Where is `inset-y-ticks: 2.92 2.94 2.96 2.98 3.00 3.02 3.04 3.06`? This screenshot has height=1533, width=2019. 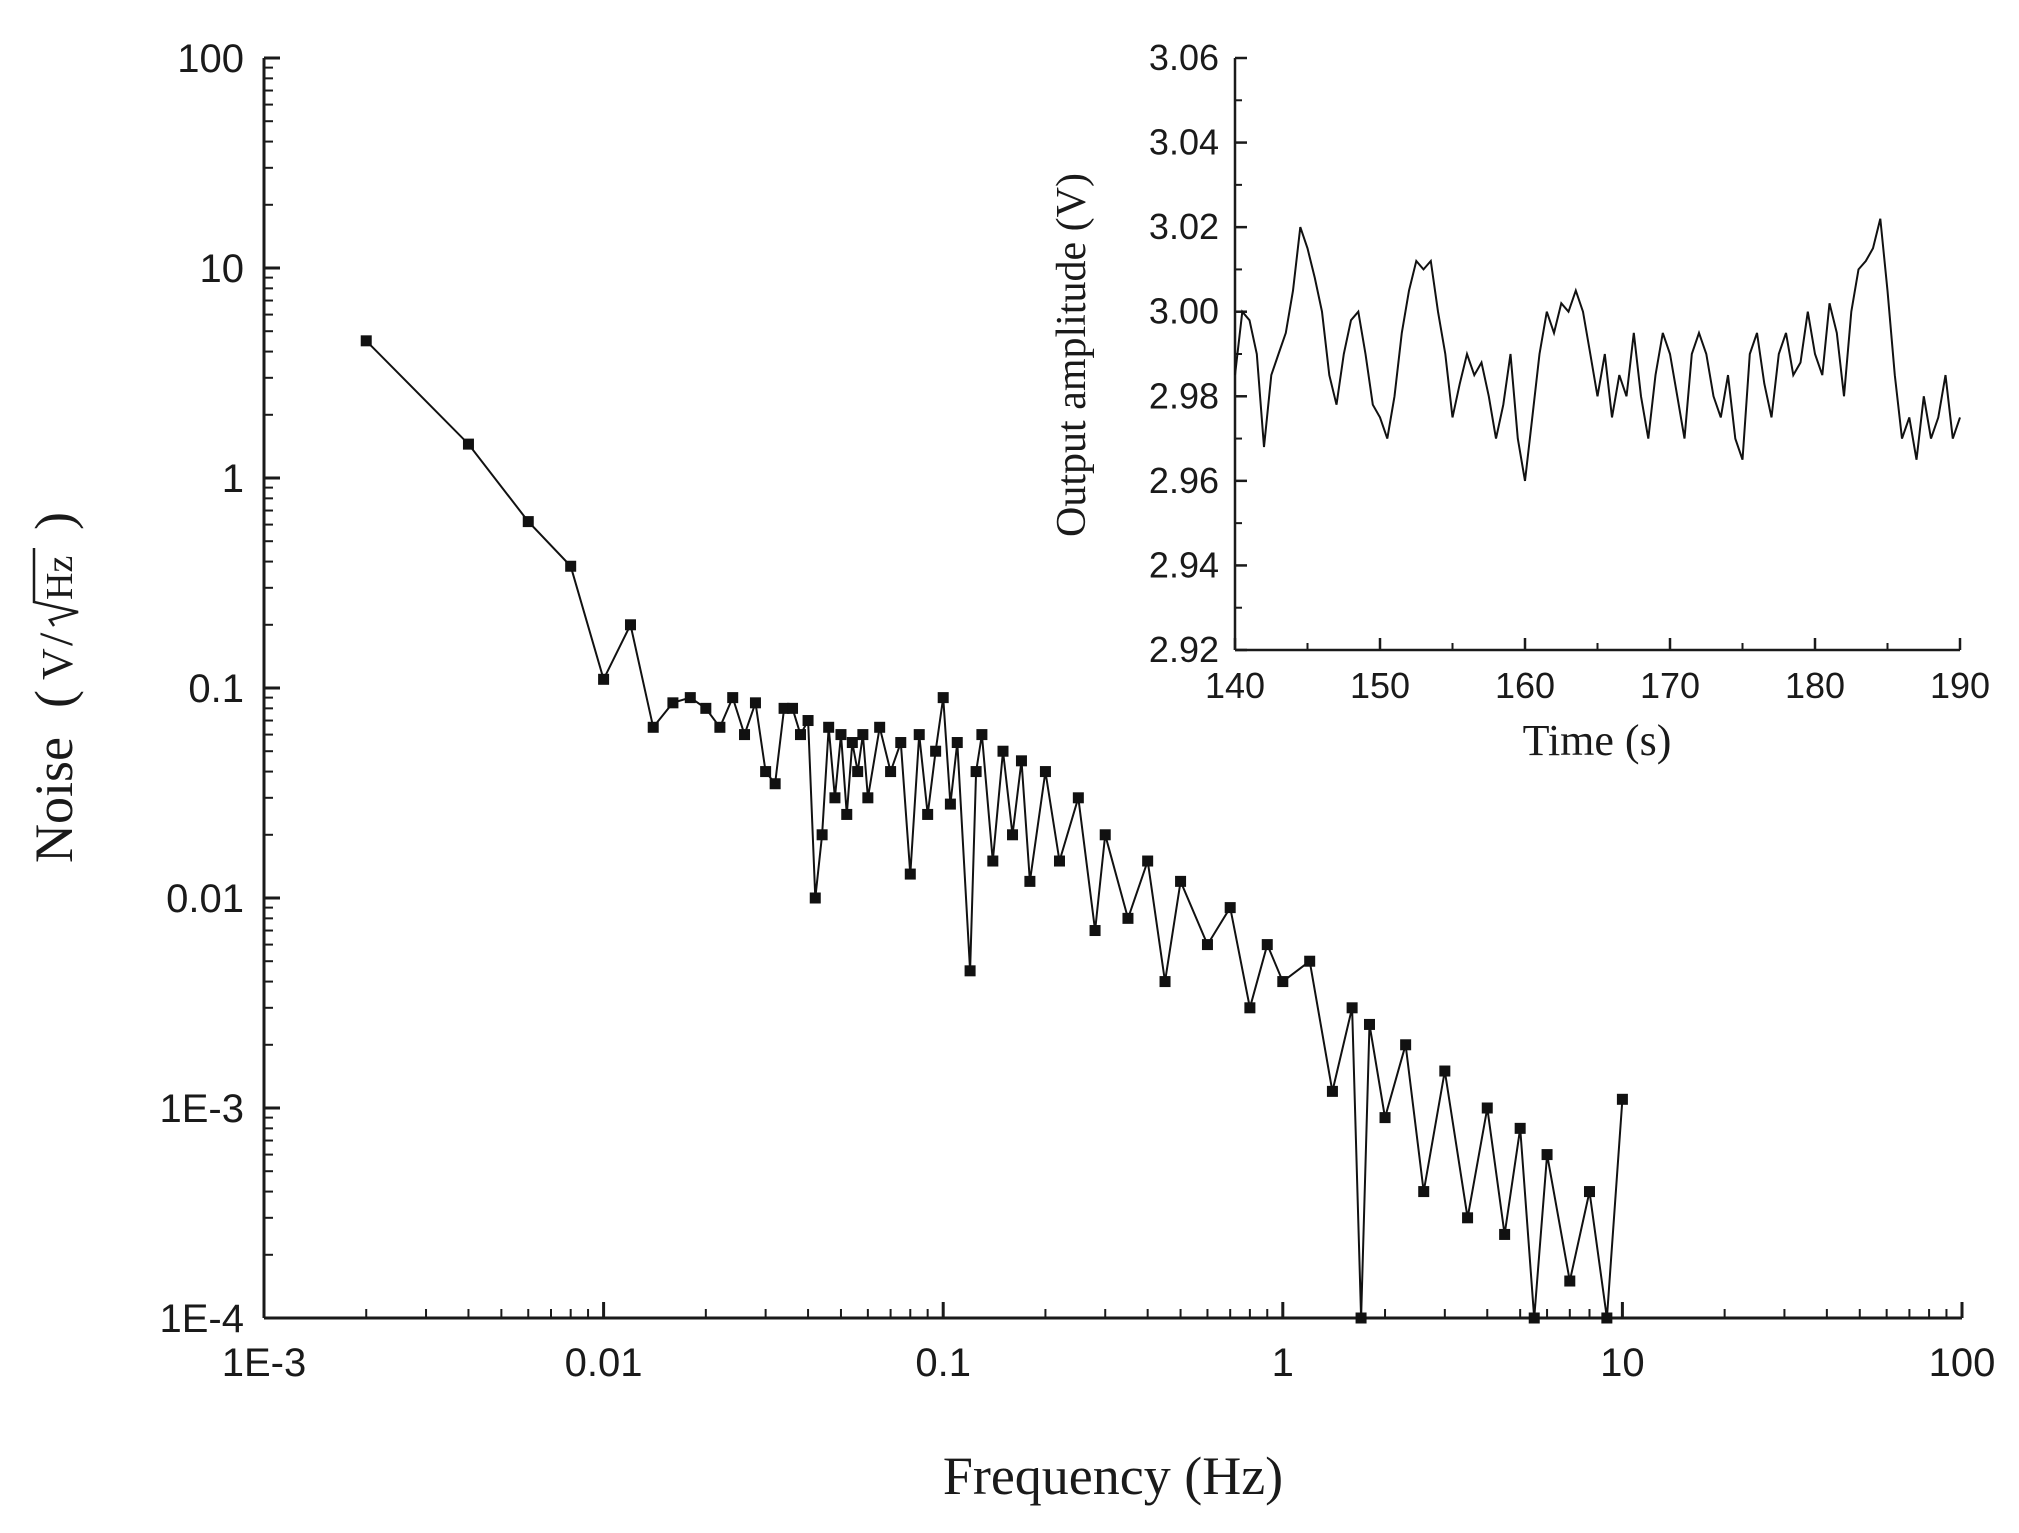
inset-y-ticks: 2.92 2.94 2.96 2.98 3.00 3.02 3.04 3.06 is located at coordinates (1198, 353).